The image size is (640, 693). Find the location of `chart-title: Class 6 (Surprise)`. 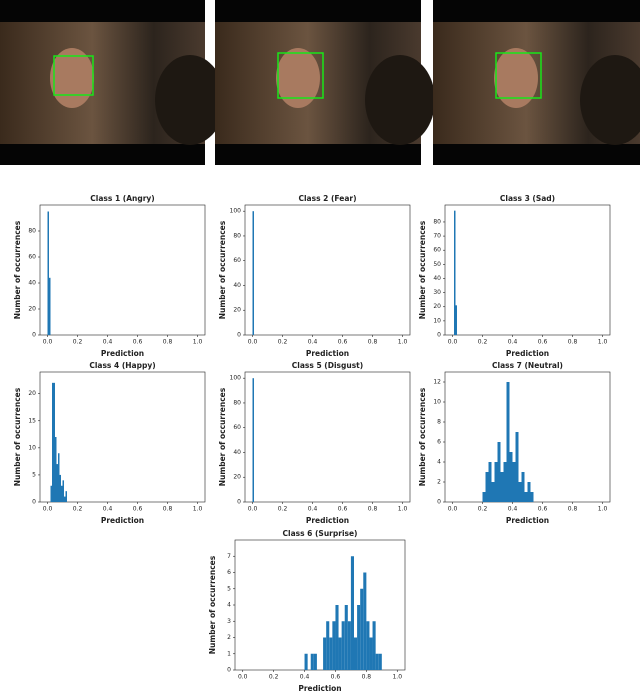

chart-title: Class 6 (Surprise) is located at coordinates (320, 533).